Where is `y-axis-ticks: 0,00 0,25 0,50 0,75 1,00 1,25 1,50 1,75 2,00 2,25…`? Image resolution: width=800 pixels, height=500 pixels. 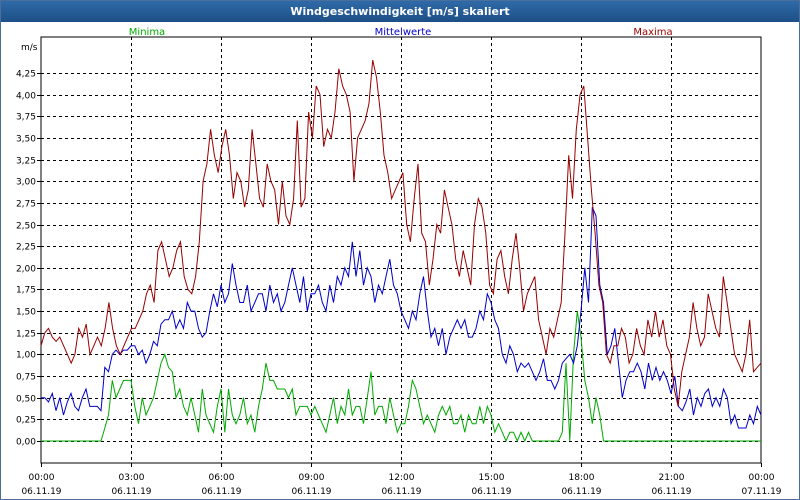
y-axis-ticks: 0,00 0,25 0,50 0,75 1,00 1,25 1,50 1,75 2,00 2,25… is located at coordinates (28, 259).